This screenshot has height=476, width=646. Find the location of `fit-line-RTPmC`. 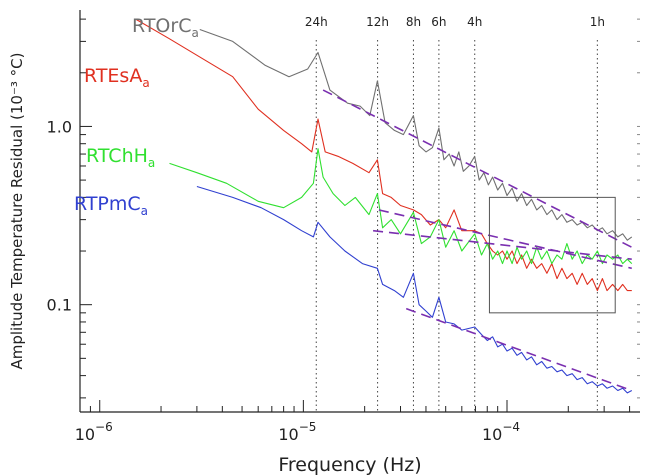

fit-line-RTPmC is located at coordinates (519, 349).